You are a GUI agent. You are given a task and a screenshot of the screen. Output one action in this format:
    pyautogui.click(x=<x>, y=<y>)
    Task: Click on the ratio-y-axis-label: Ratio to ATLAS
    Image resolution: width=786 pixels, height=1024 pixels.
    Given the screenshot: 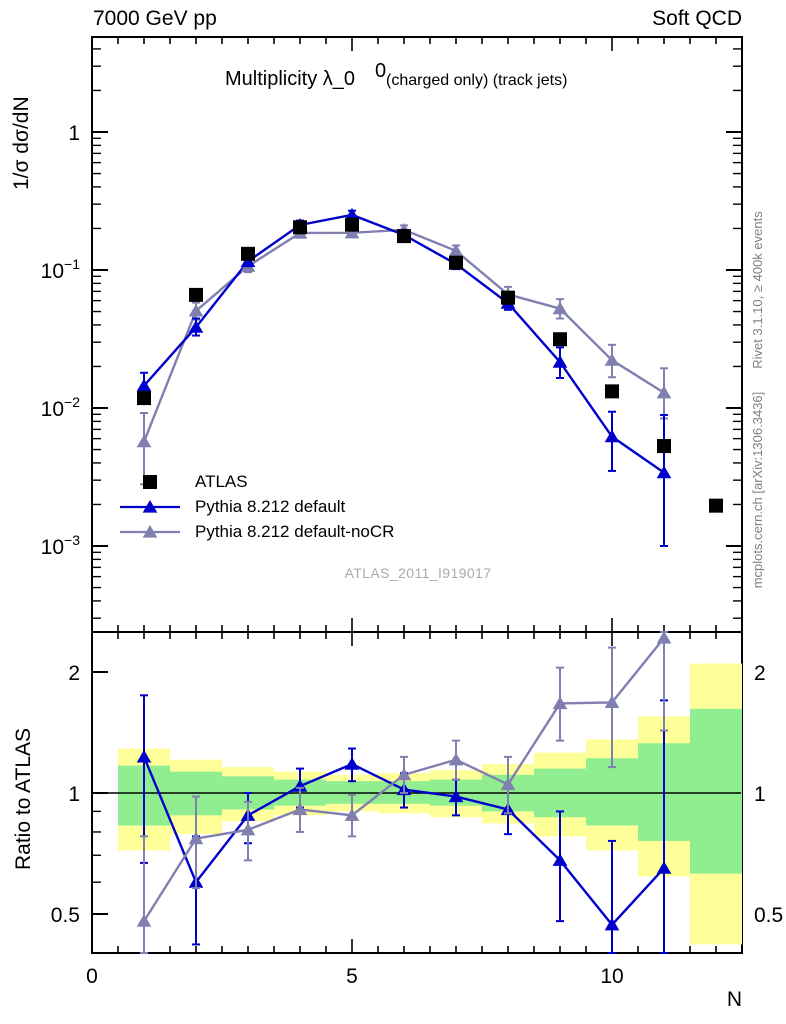 What is the action you would take?
    pyautogui.click(x=23, y=799)
    